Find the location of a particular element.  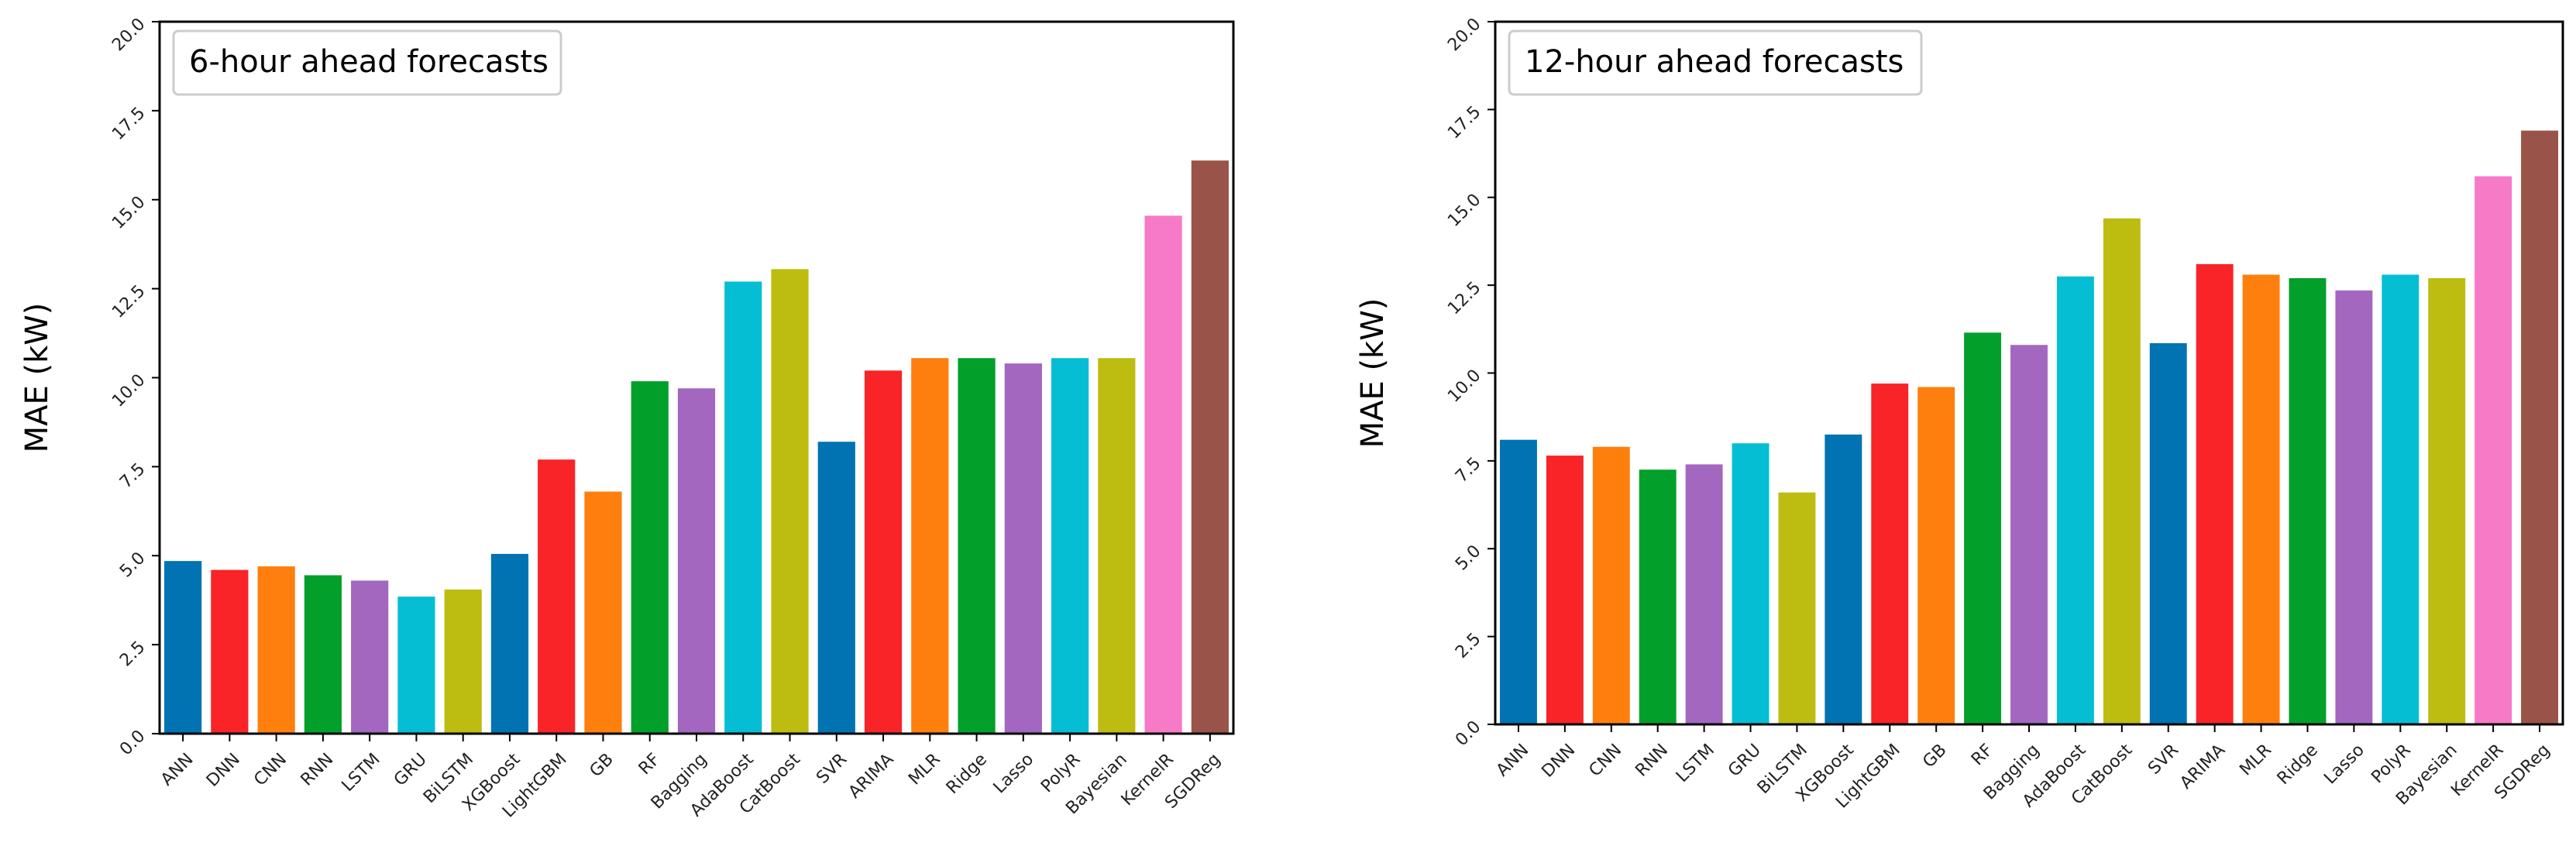

chart-title: 12-hour ahead forecasts is located at coordinates (1714, 62).